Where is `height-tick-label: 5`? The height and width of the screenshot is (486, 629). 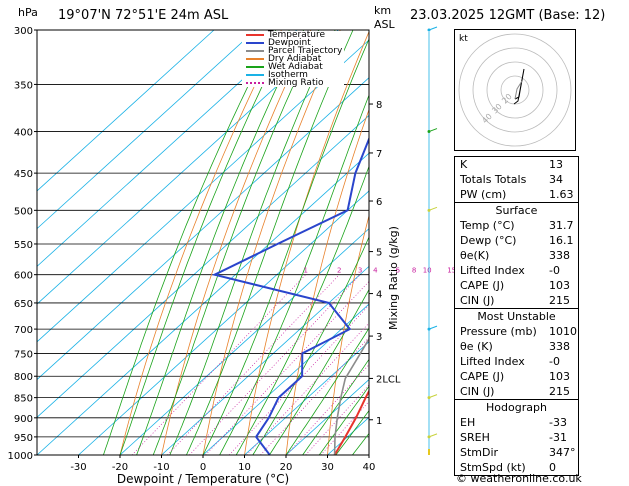
height-tick-label: 5 is located at coordinates (379, 253).